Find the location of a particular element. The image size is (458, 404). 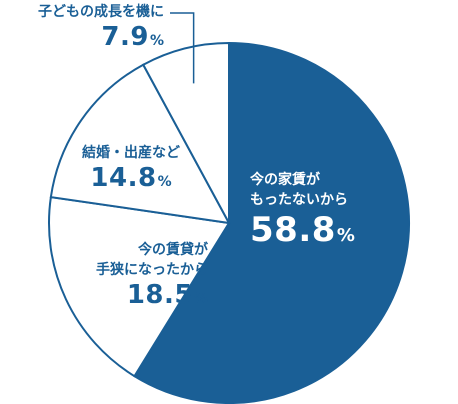

label-rent-wasteful-line1: 今の家賃が is located at coordinates (285, 180).